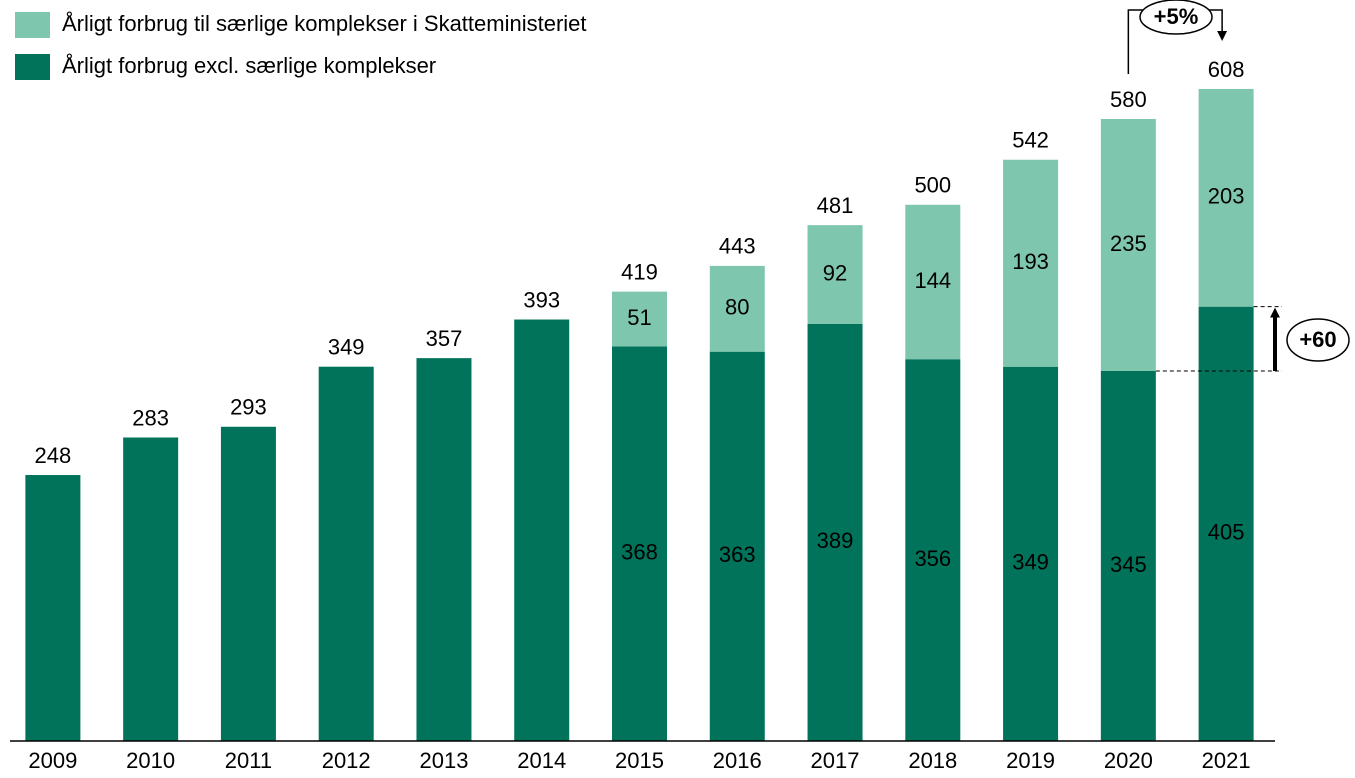 This screenshot has height=778, width=1355. I want to click on x-tick-label: 2014, so click(541, 760).